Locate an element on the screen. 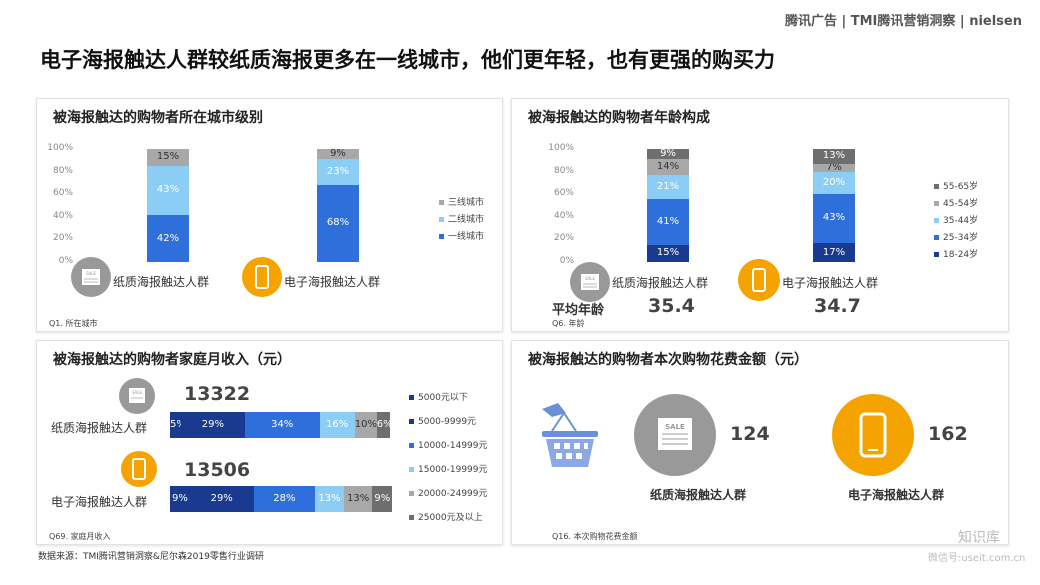 The image size is (1040, 585). legend-label: 10000-14999元 is located at coordinates (453, 446).